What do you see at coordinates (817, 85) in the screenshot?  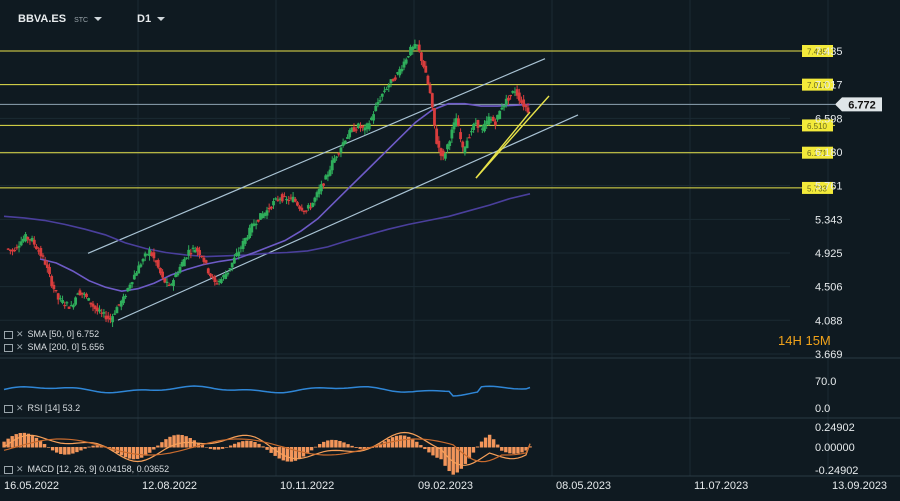 I see `level-tag-text: 7.017` at bounding box center [817, 85].